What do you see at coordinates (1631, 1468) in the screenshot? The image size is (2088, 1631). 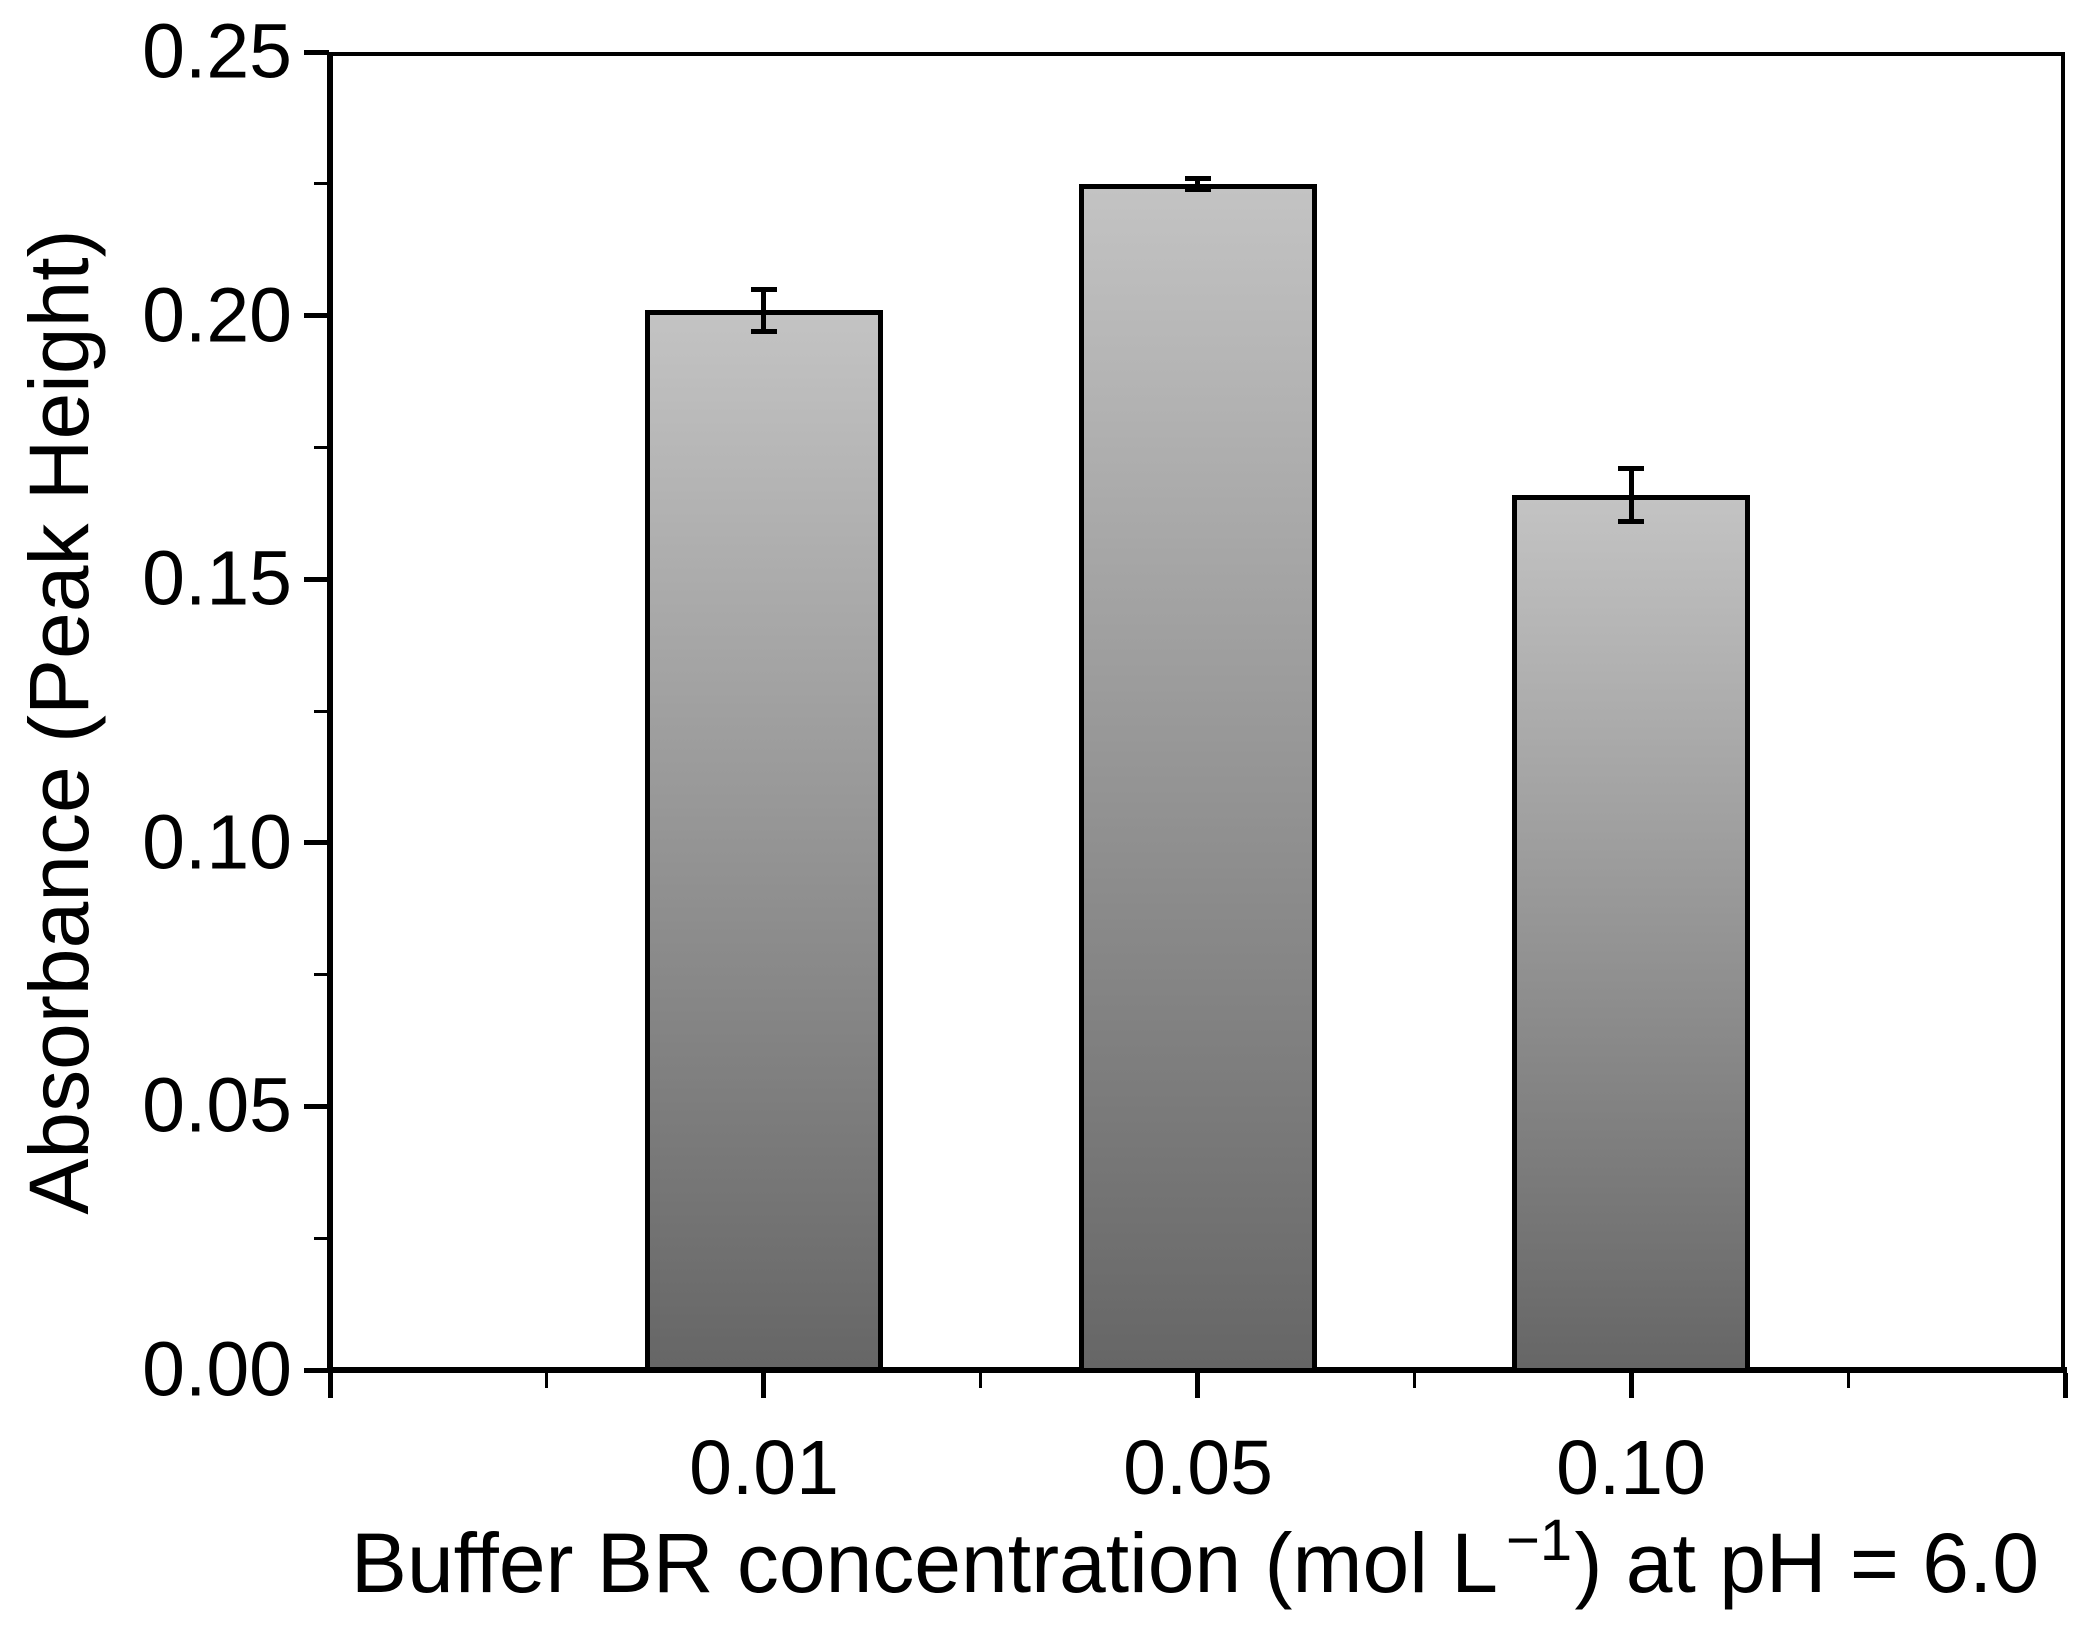 I see `x-tick-label: 0.10` at bounding box center [1631, 1468].